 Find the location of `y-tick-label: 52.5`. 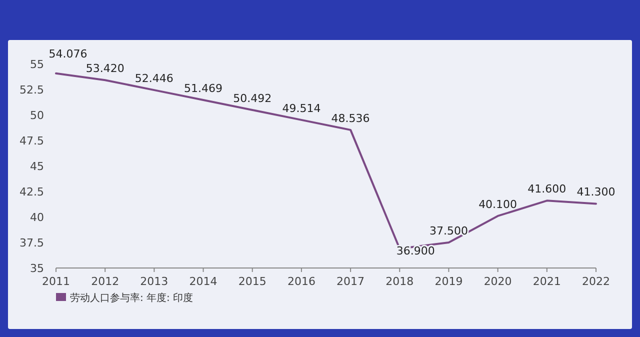

y-tick-label: 52.5 is located at coordinates (32, 90).